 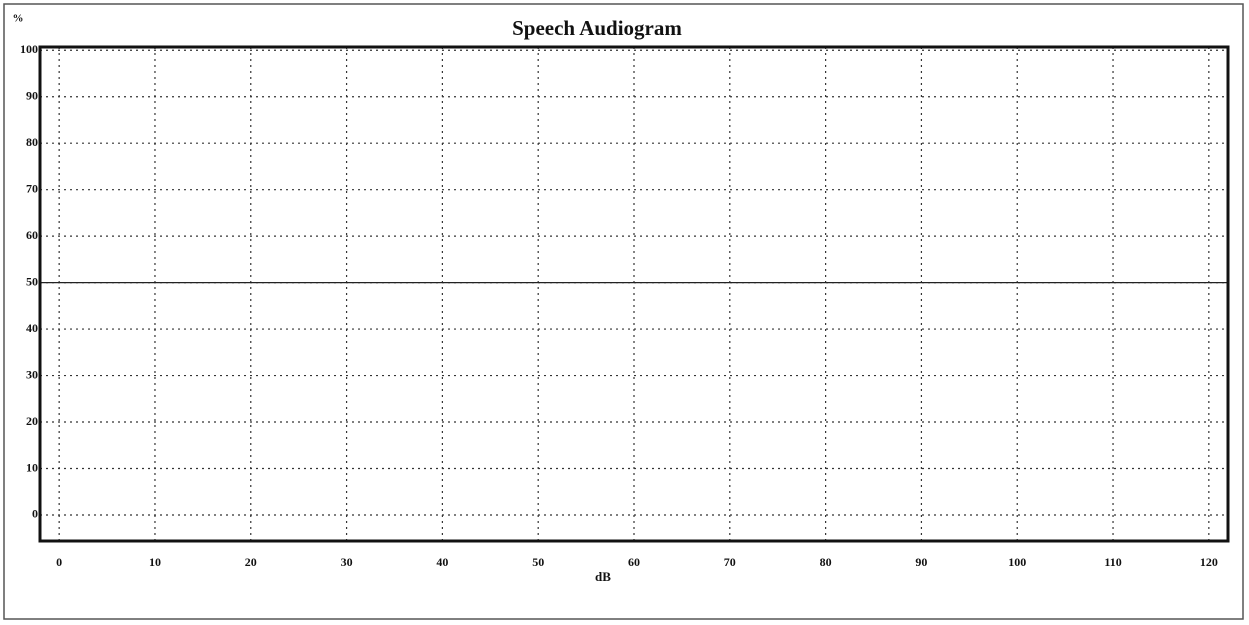 I want to click on y-tick-label: 100, so click(x=29, y=49).